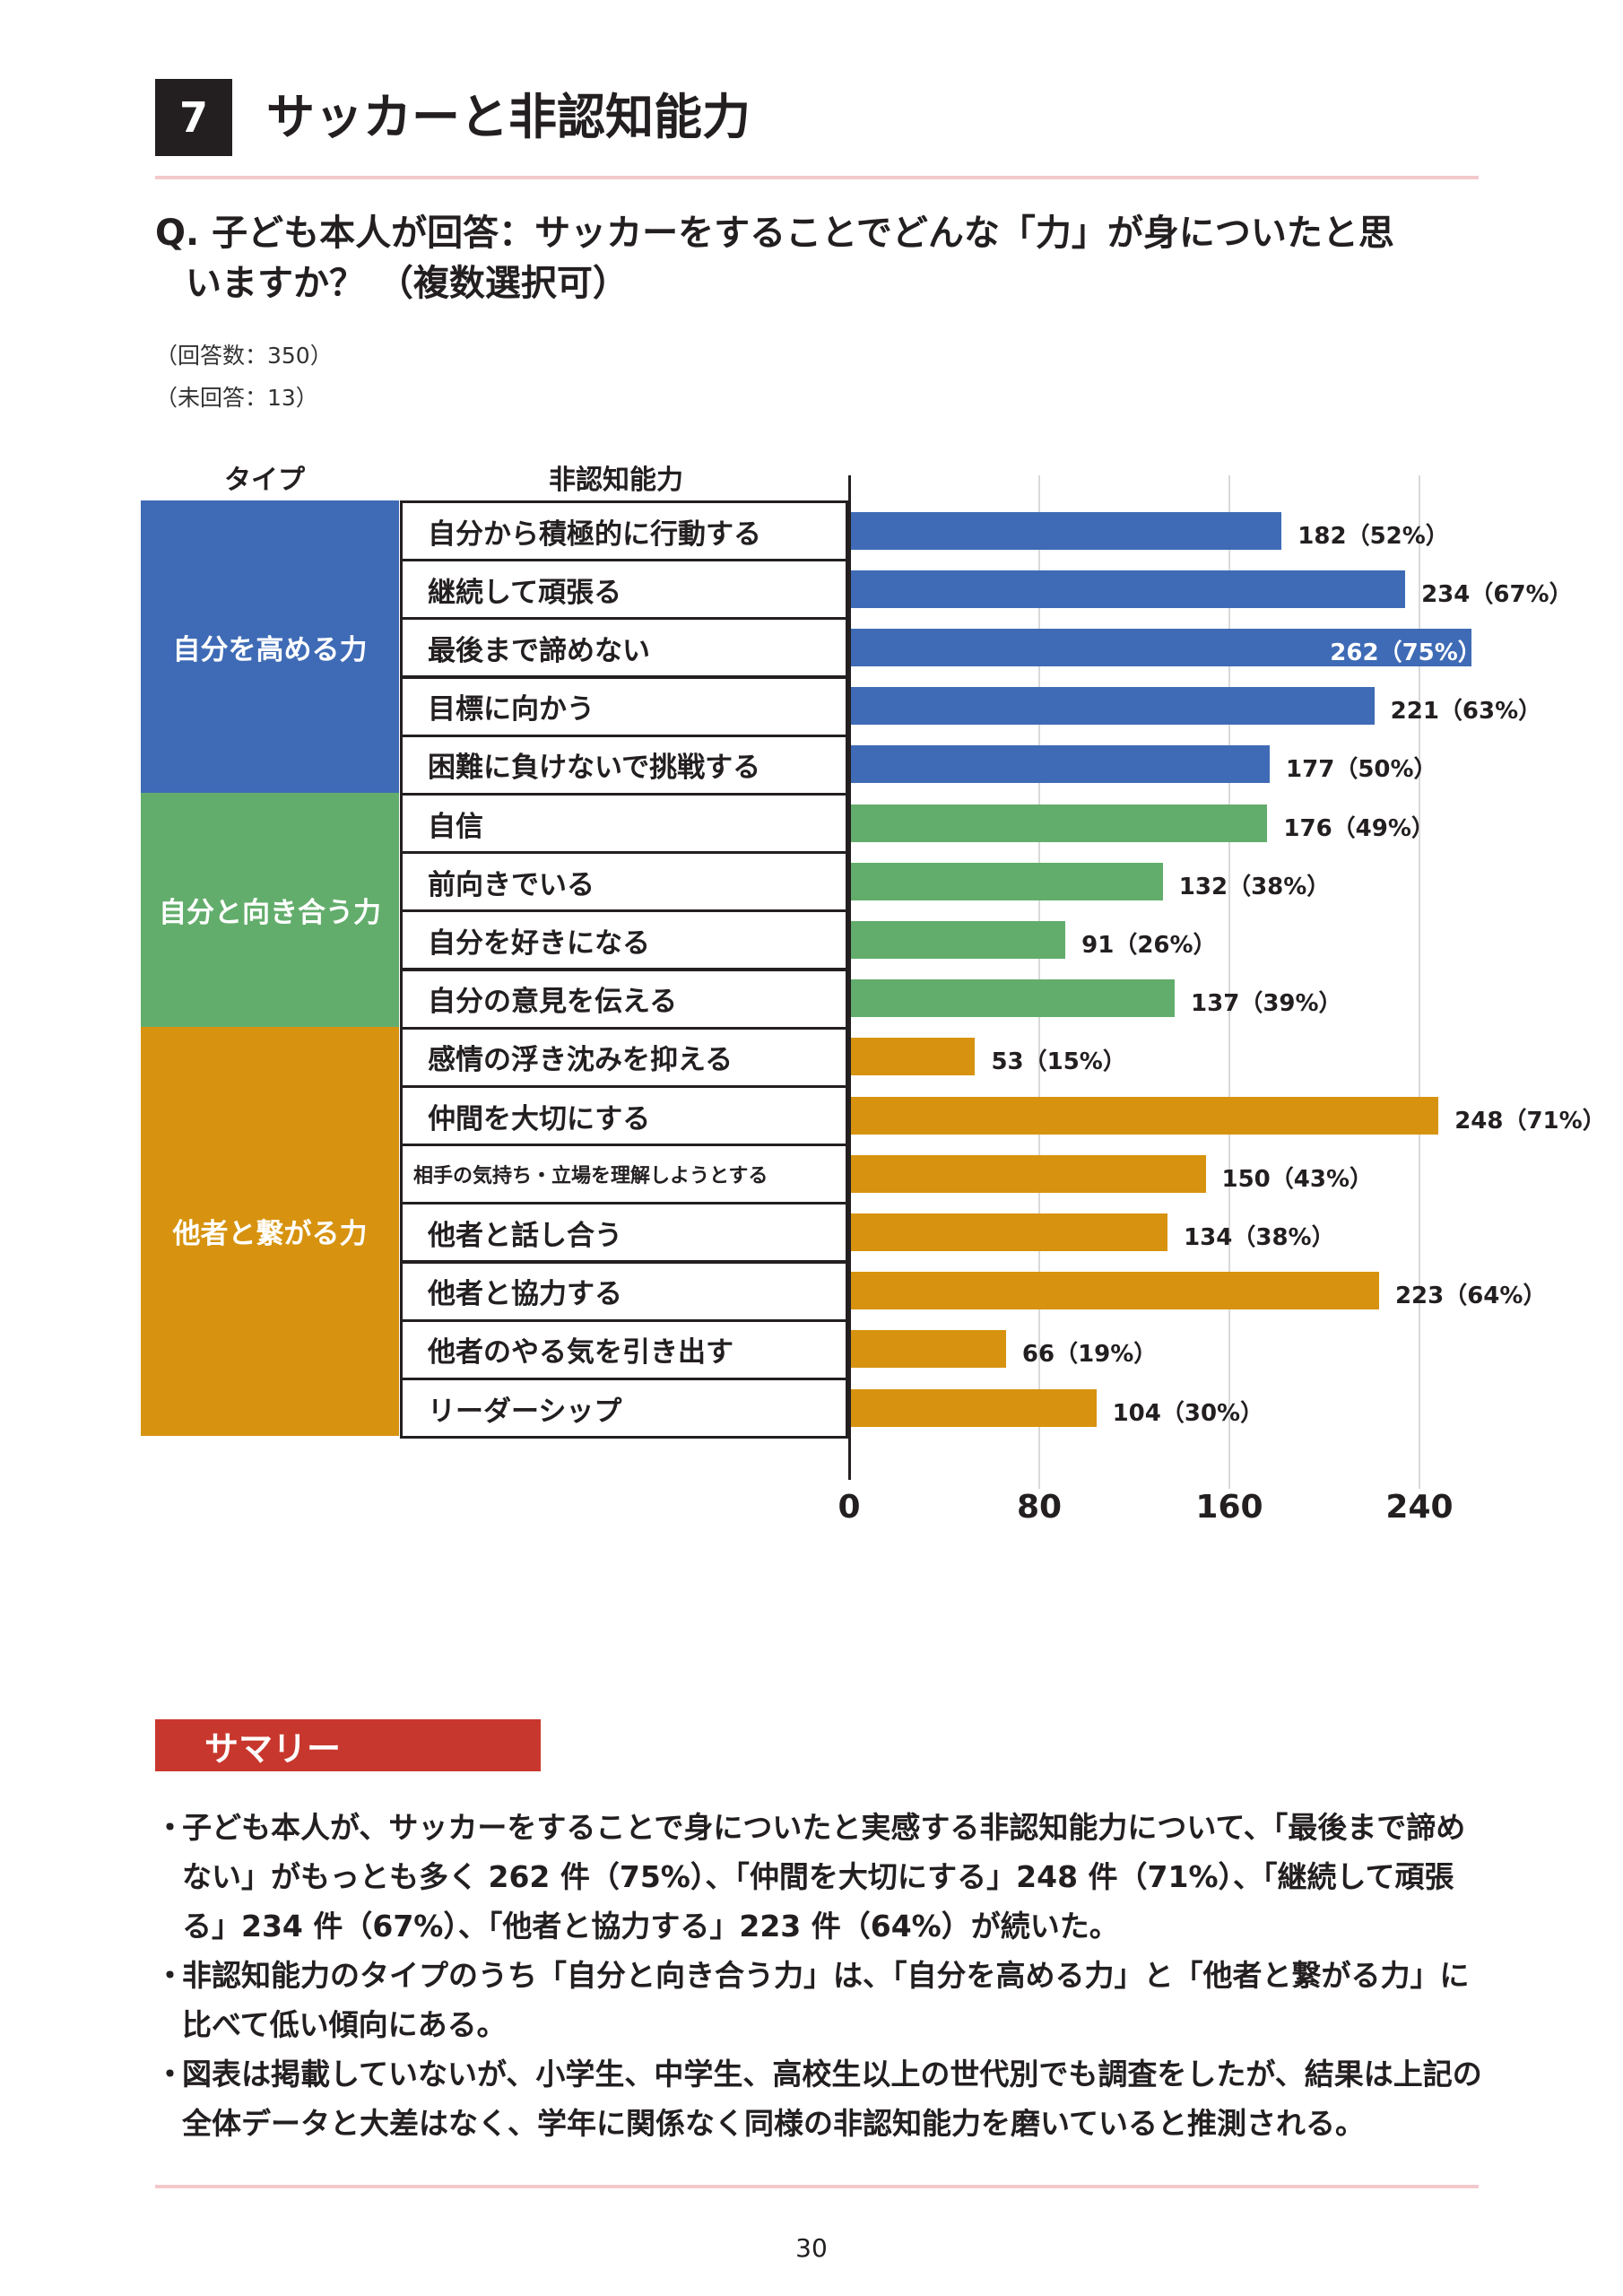 The height and width of the screenshot is (2296, 1623). I want to click on x-tick-label: 80, so click(1039, 1507).